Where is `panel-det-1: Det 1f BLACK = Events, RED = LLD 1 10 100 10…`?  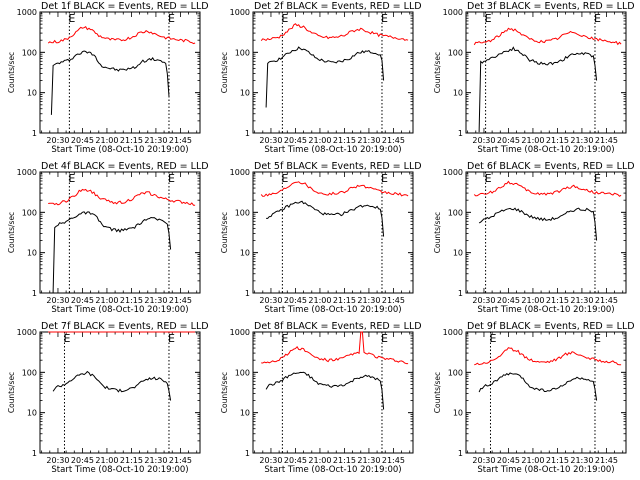 panel-det-1: Det 1f BLACK = Events, RED = LLD 1 10 100 10… is located at coordinates (108, 78).